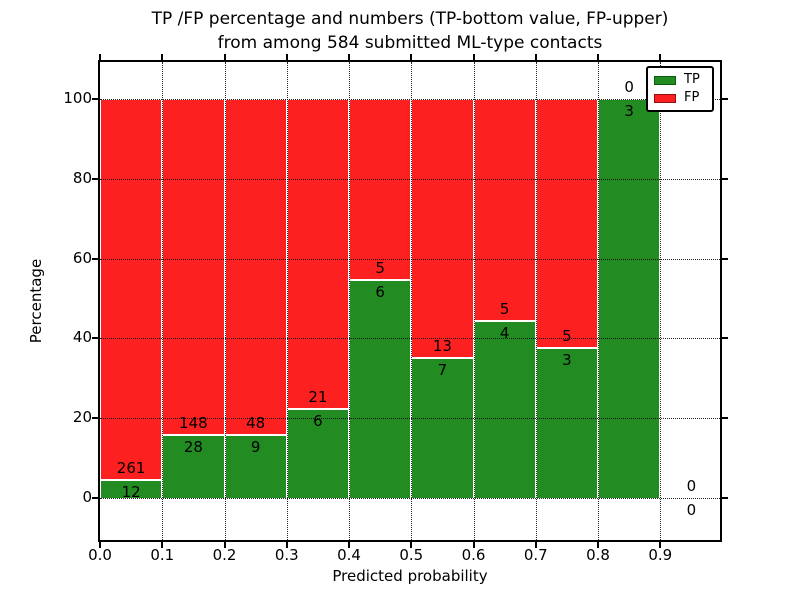  I want to click on bar-value-tp: 3, so click(629, 111).